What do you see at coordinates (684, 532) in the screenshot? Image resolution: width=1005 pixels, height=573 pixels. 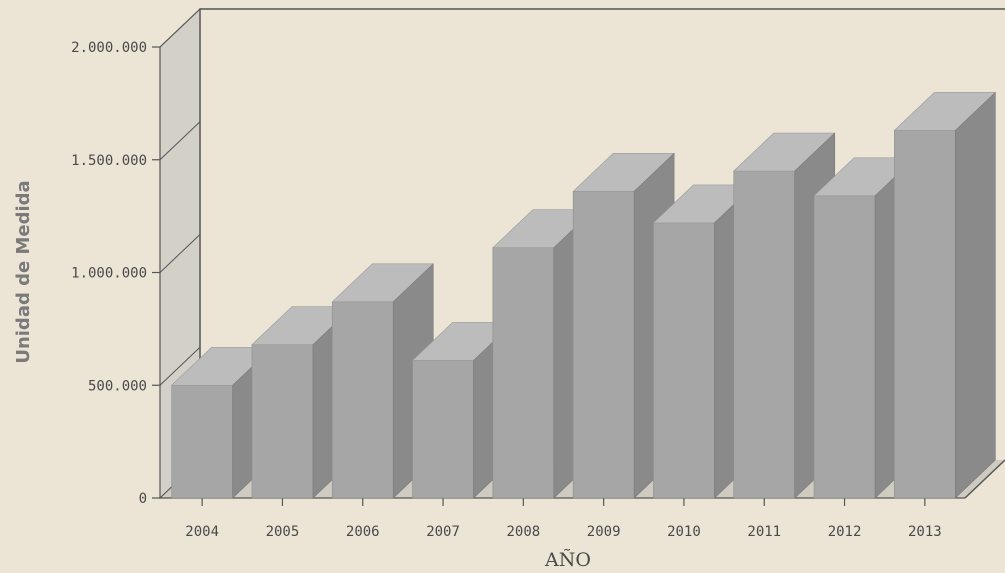 I see `x-tick-label: 2010` at bounding box center [684, 532].